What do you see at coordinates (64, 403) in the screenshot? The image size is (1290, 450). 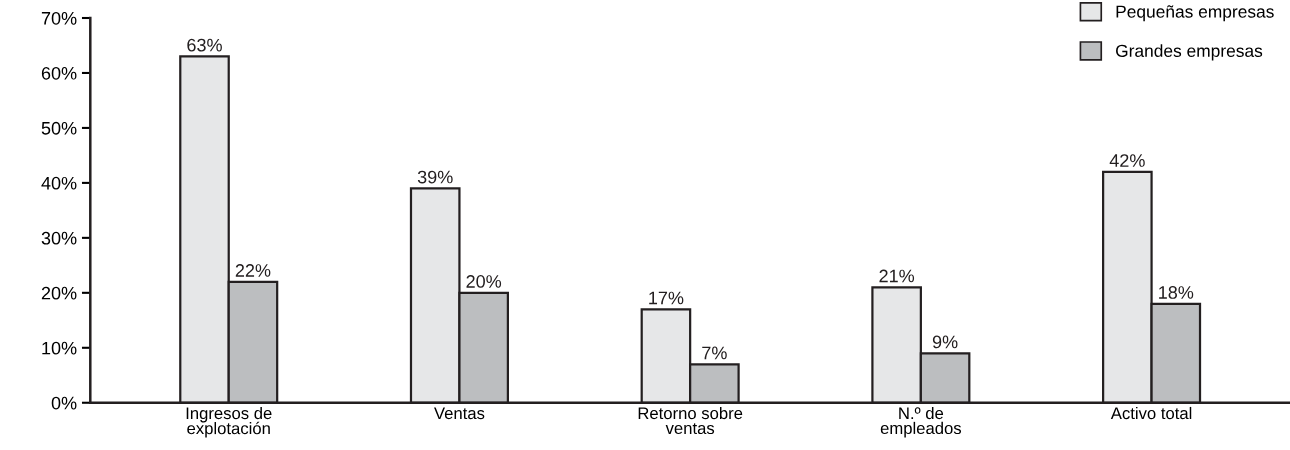 I see `y-tick-label: 0%` at bounding box center [64, 403].